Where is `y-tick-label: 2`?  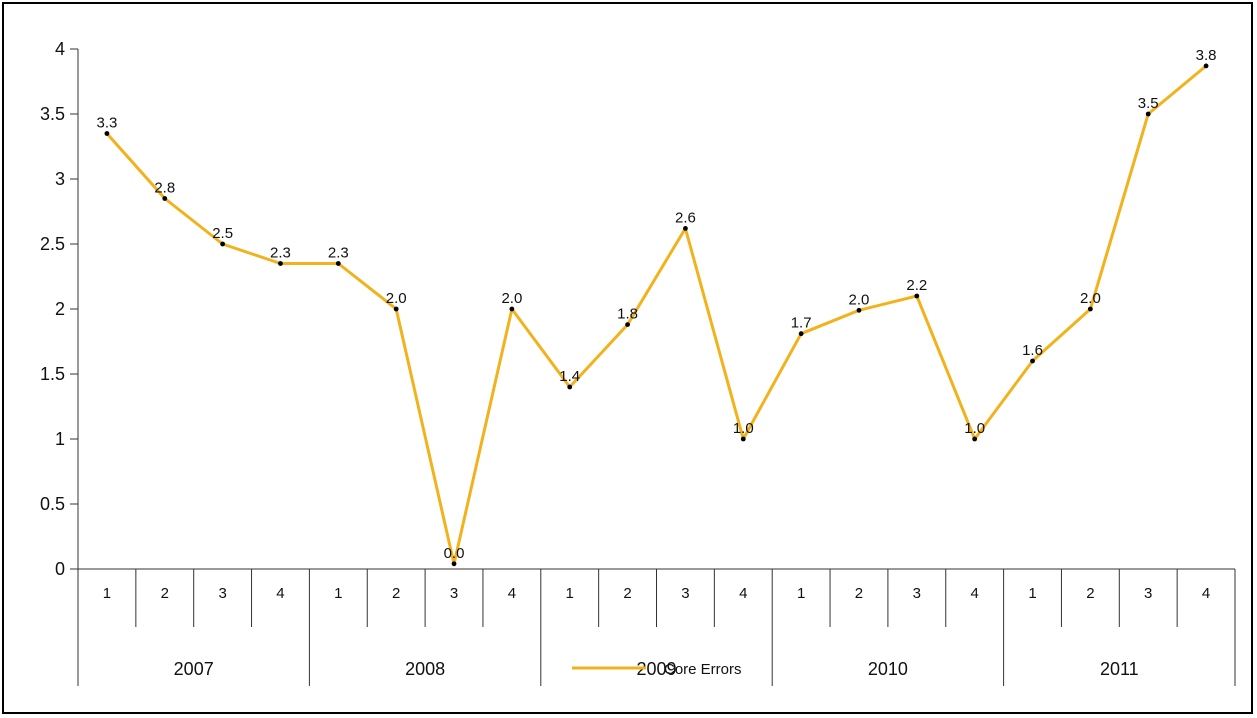 y-tick-label: 2 is located at coordinates (60, 309).